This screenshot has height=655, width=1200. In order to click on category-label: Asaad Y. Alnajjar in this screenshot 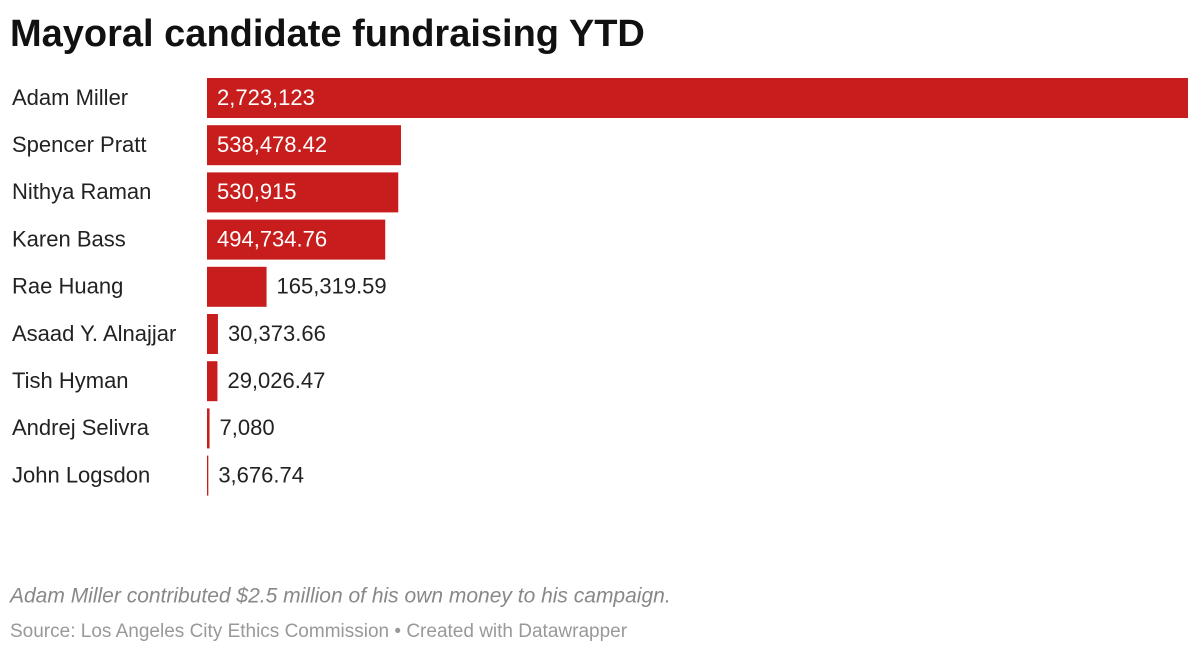, I will do `click(94, 333)`.